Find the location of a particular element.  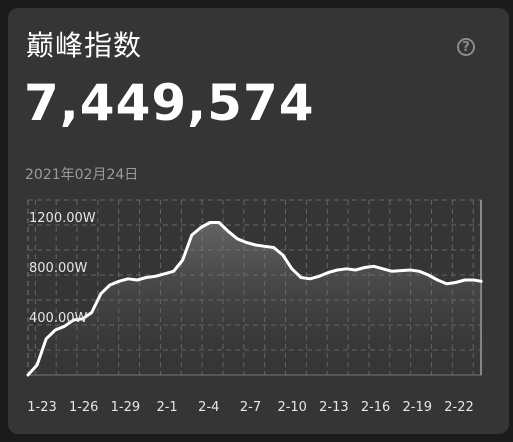

peak-index-value: 7,449,574 is located at coordinates (169, 103).